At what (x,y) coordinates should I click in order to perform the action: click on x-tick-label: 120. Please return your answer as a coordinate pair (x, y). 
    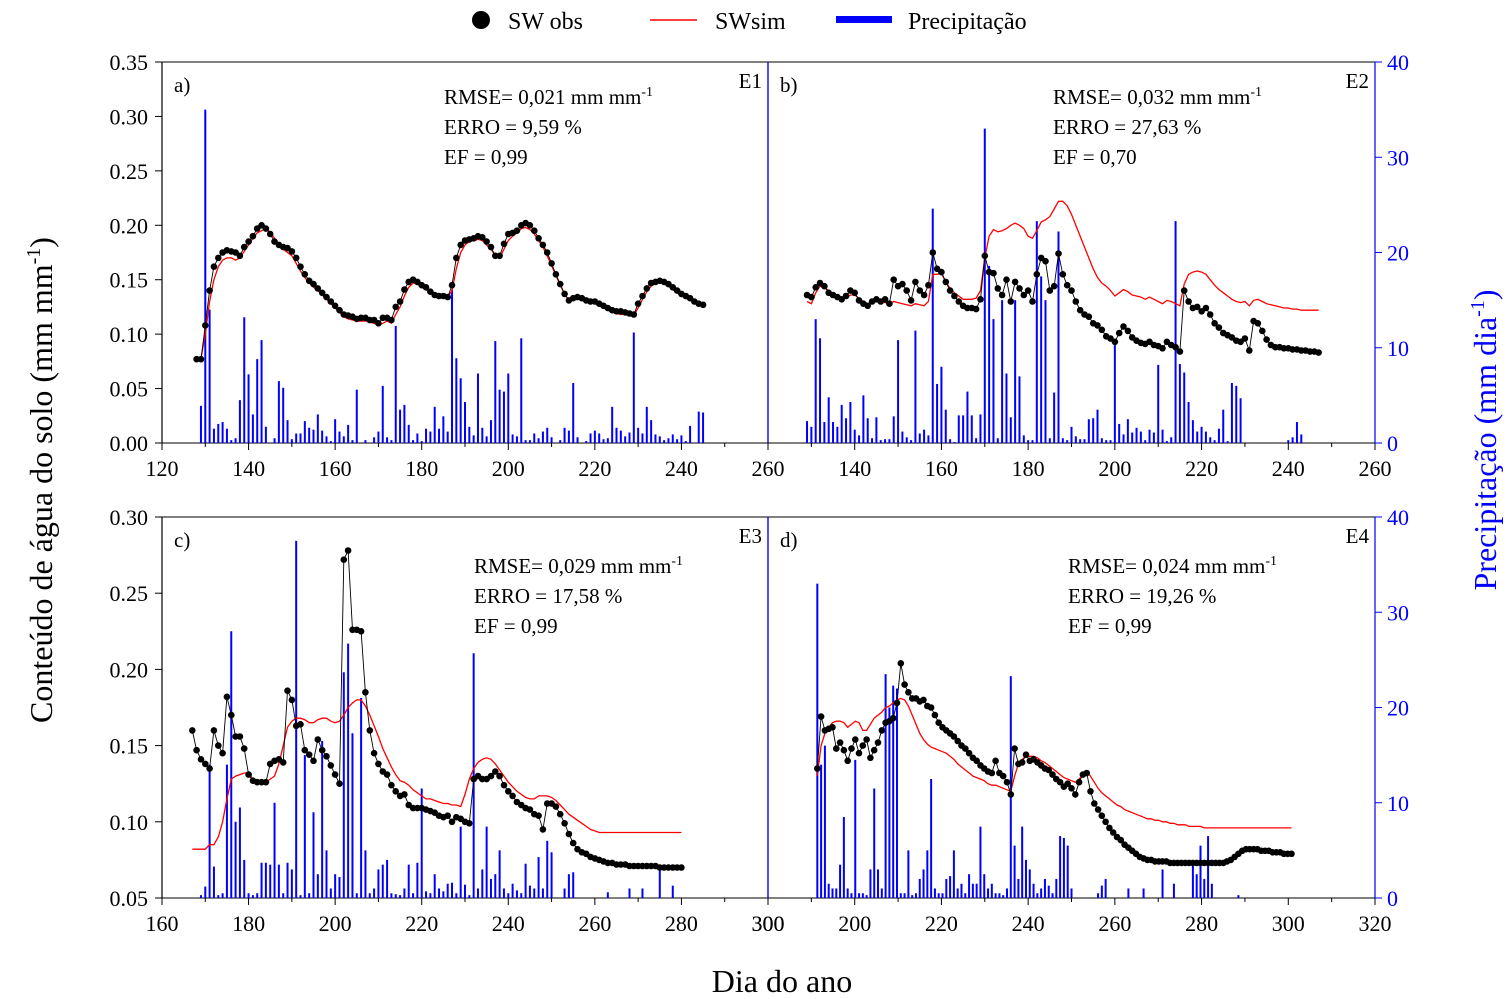
    Looking at the image, I should click on (162, 468).